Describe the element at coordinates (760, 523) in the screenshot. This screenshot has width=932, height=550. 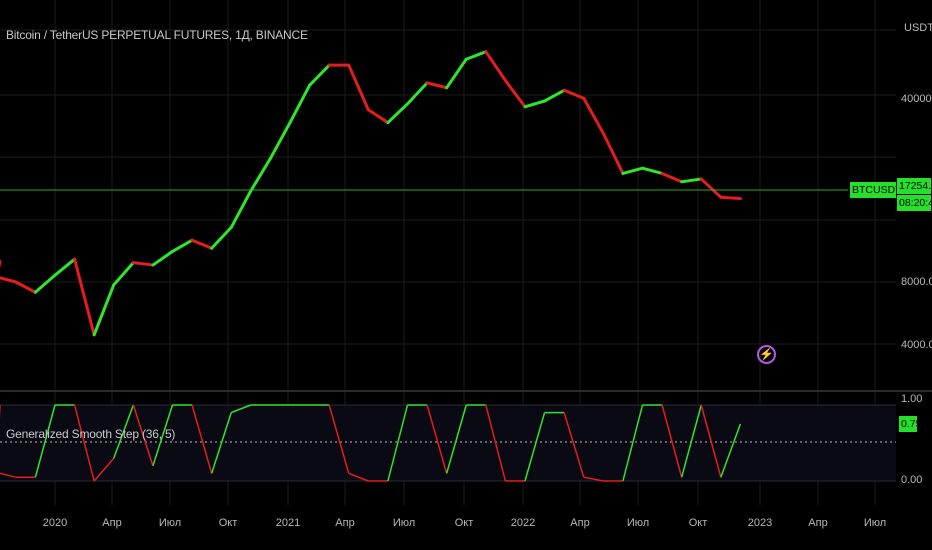
I see `time-axis-label: 2023` at that location.